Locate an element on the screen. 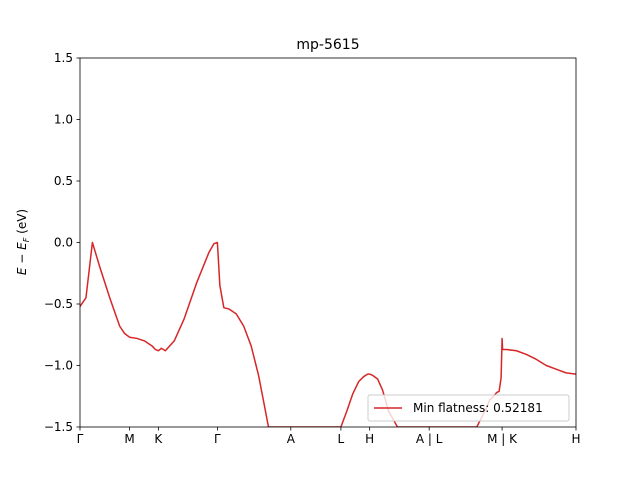 This screenshot has width=640, height=480. x-tick-label: A | L is located at coordinates (429, 439).